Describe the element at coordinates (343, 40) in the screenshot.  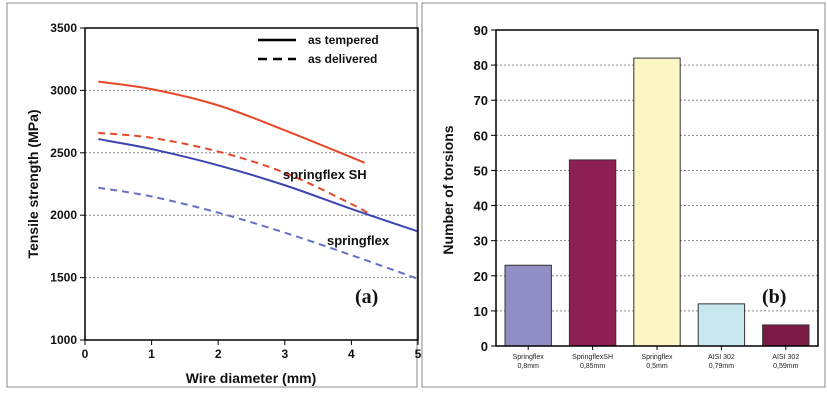
I see `legend-as-tempered: as tempered` at that location.